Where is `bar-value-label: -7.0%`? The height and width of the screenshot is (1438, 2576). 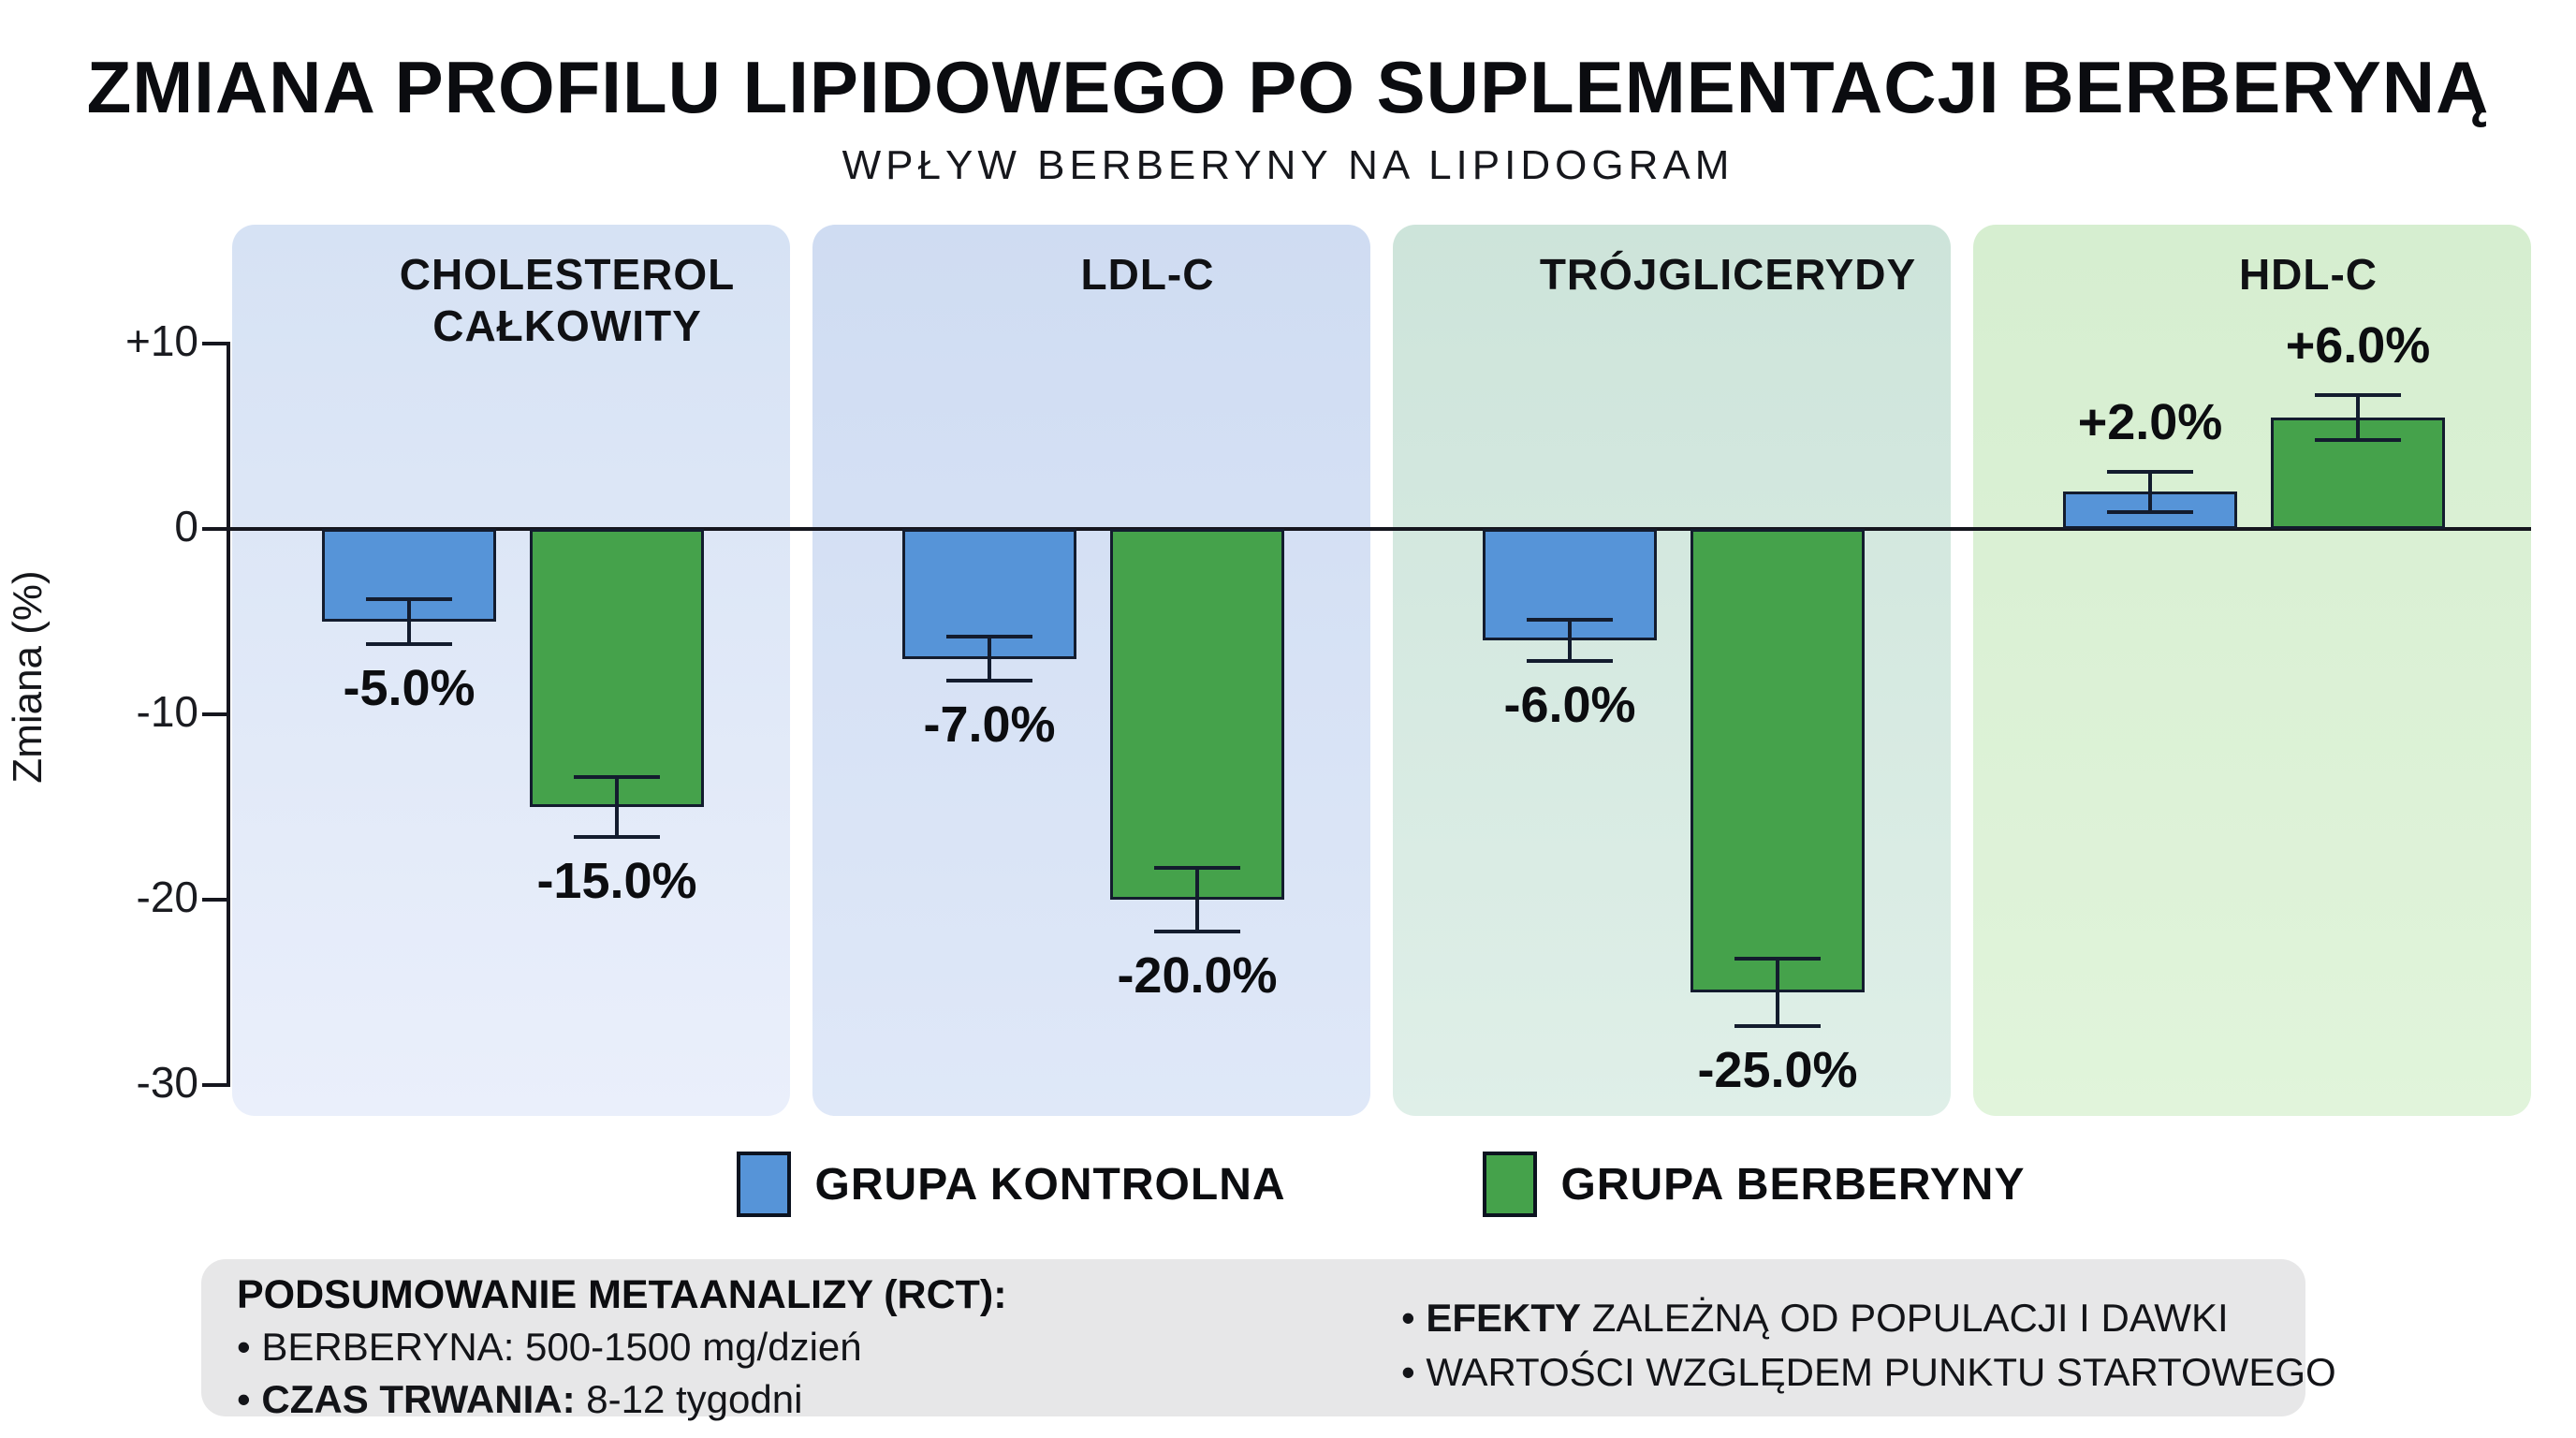
bar-value-label: -7.0% is located at coordinates (989, 725).